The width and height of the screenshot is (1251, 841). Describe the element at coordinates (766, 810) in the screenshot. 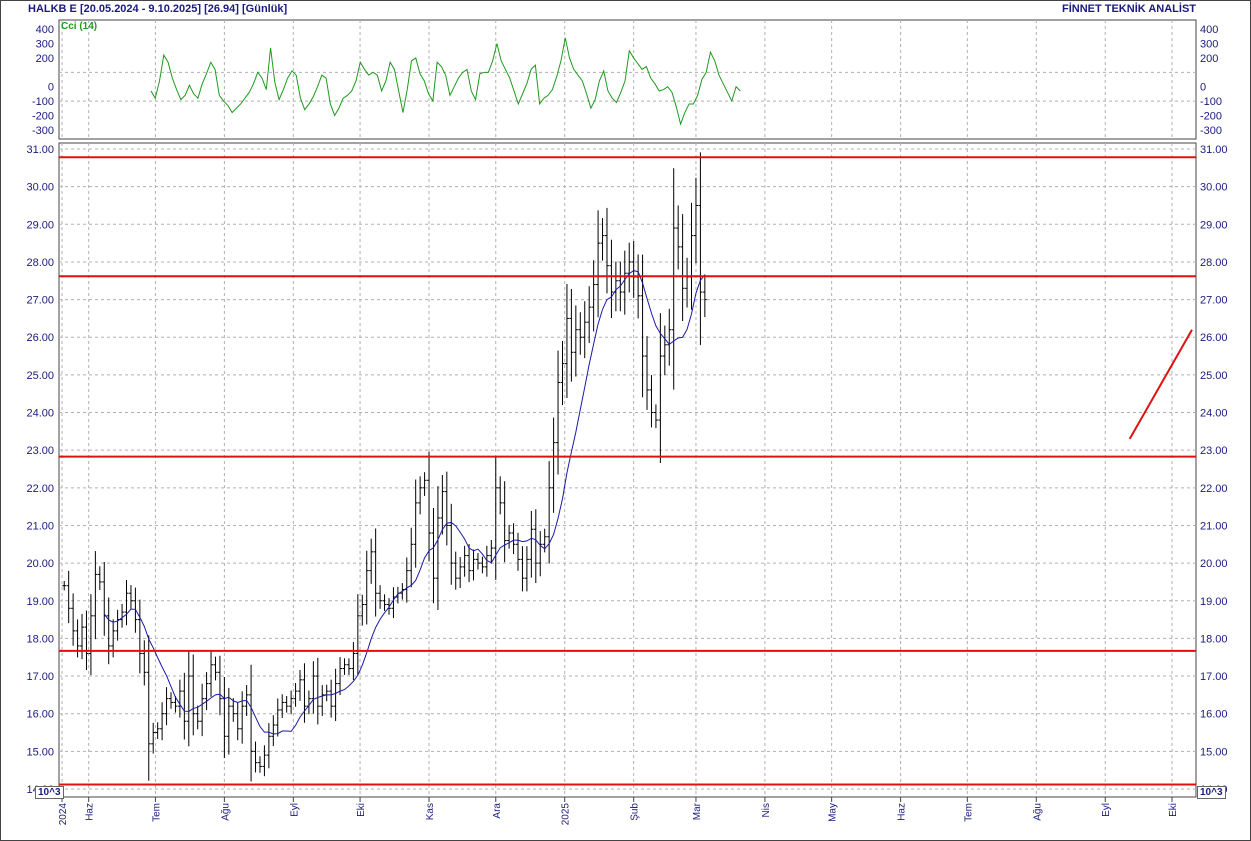

I see `date-tick-label: Nis` at that location.